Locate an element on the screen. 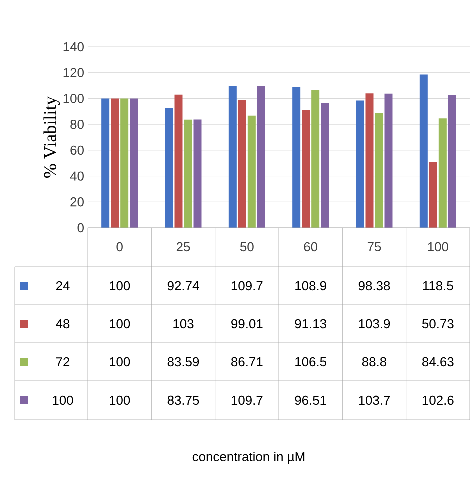  x-tick-label: 0 is located at coordinates (119, 247).